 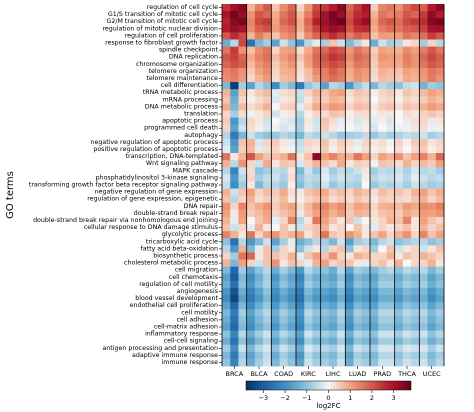 What do you see at coordinates (264, 398) in the screenshot?
I see `colorbar-tick-label: −3` at bounding box center [264, 398].